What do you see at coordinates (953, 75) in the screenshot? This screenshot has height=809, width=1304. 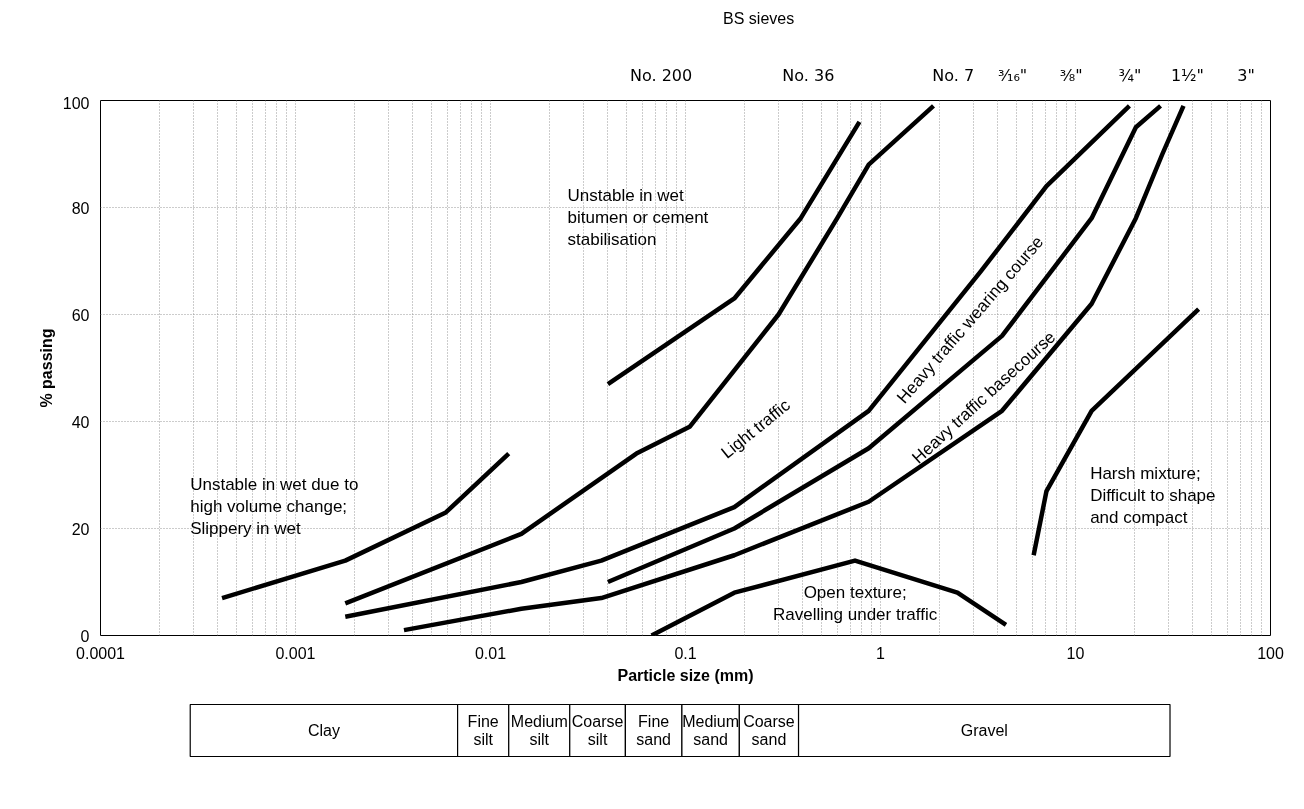 I see `text: No. 7` at bounding box center [953, 75].